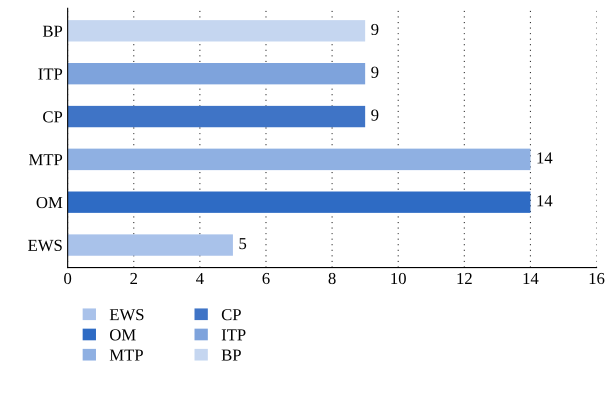 This screenshot has width=615, height=418. What do you see at coordinates (266, 278) in the screenshot?
I see `x-tick-label: 6` at bounding box center [266, 278].